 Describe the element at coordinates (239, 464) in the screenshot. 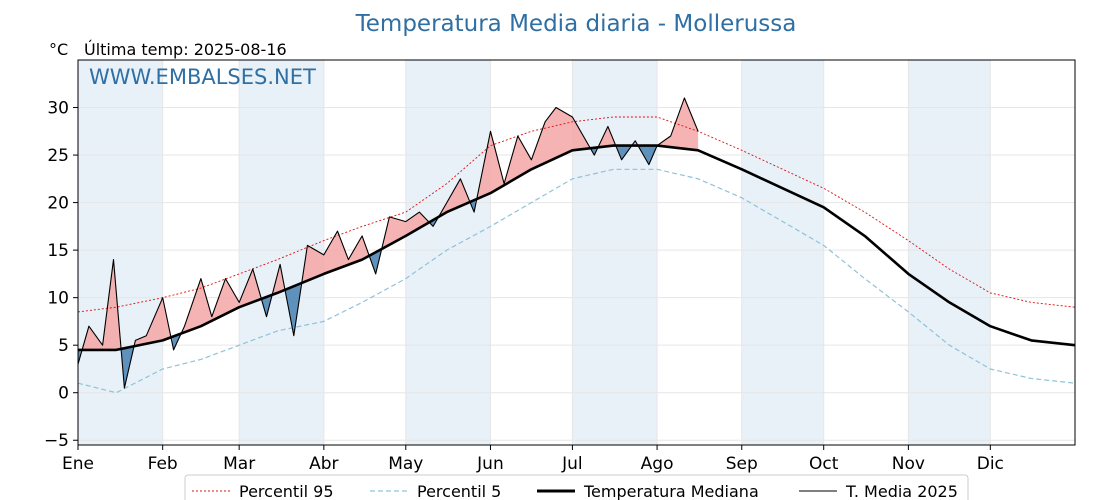

I see `x-tick-label-mar: Mar` at that location.